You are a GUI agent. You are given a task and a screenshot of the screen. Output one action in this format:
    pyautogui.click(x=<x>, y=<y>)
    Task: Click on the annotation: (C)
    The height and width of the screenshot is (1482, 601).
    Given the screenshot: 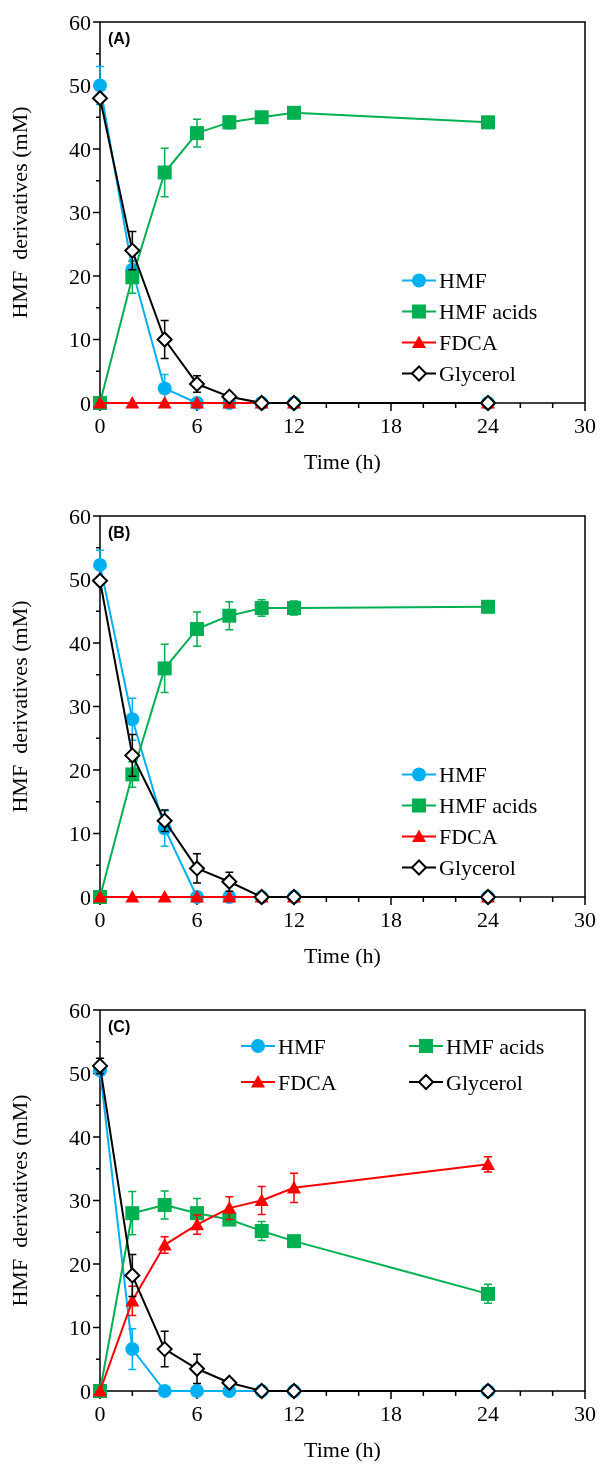 What is the action you would take?
    pyautogui.click(x=119, y=1026)
    